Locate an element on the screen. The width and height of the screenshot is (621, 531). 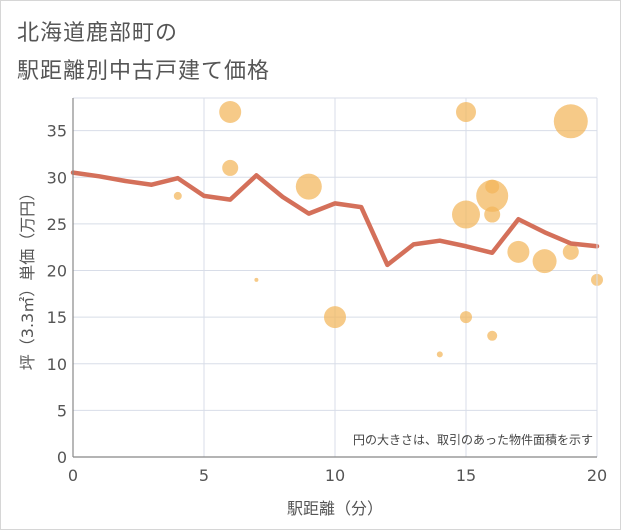
bubble-size-note: 円の大きさは、取引のあった物件面積を示す is located at coordinates (473, 439).